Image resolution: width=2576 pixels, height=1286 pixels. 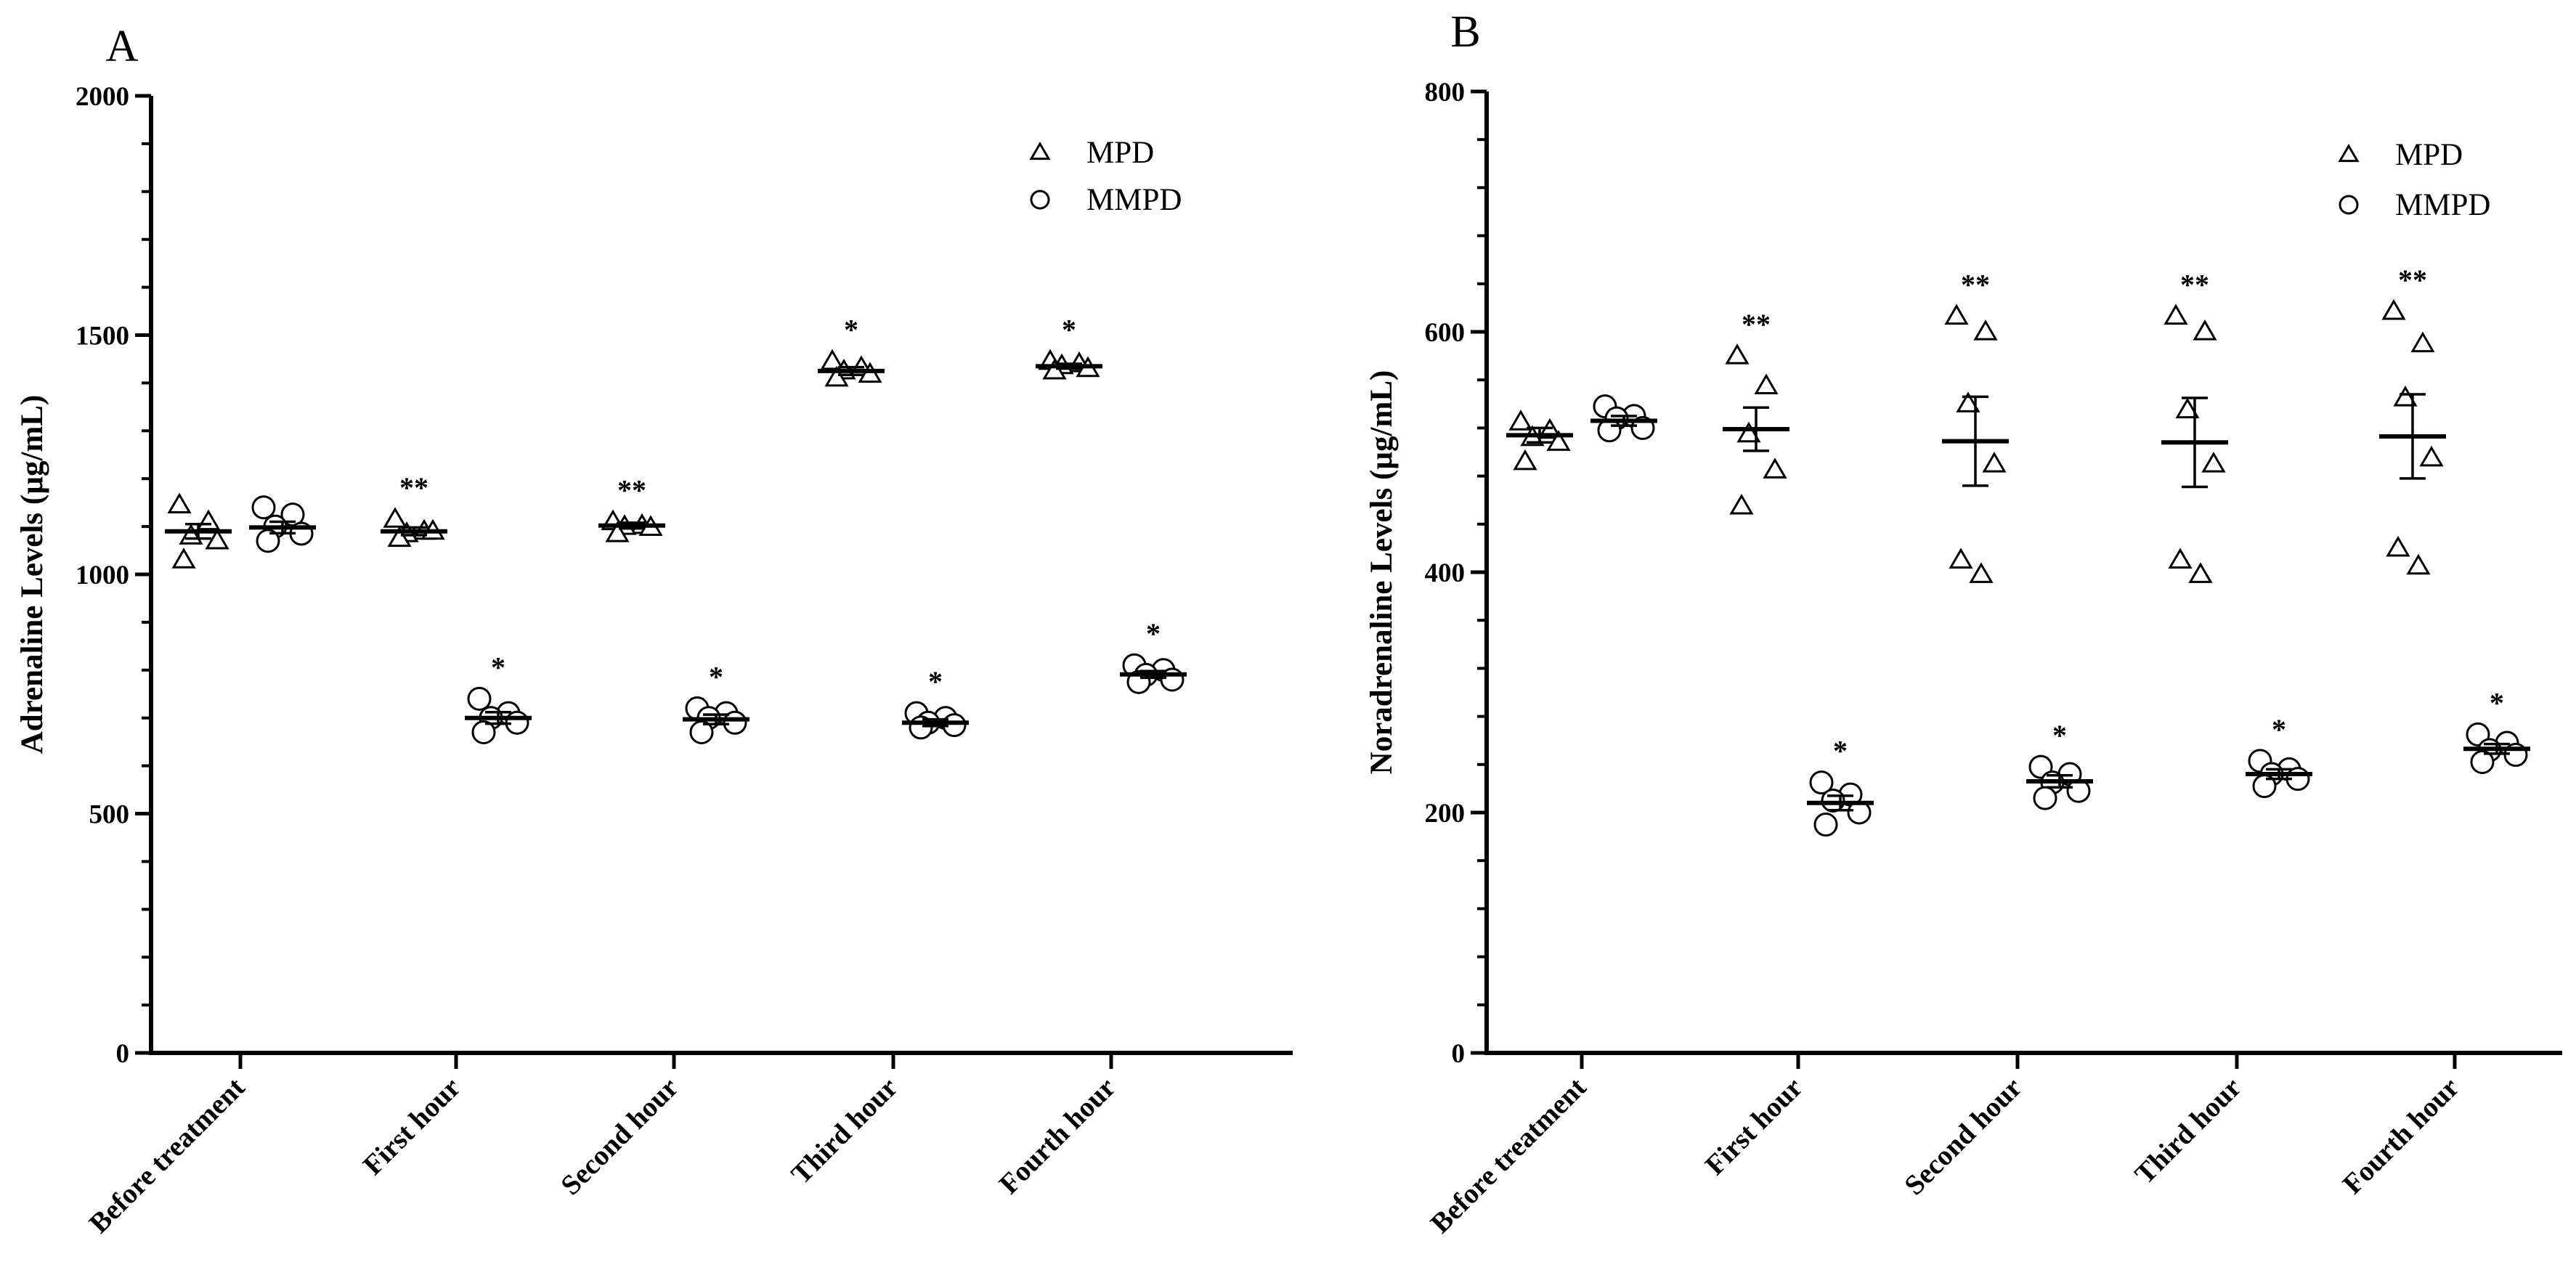 I want to click on panel-letter: A, so click(x=122, y=46).